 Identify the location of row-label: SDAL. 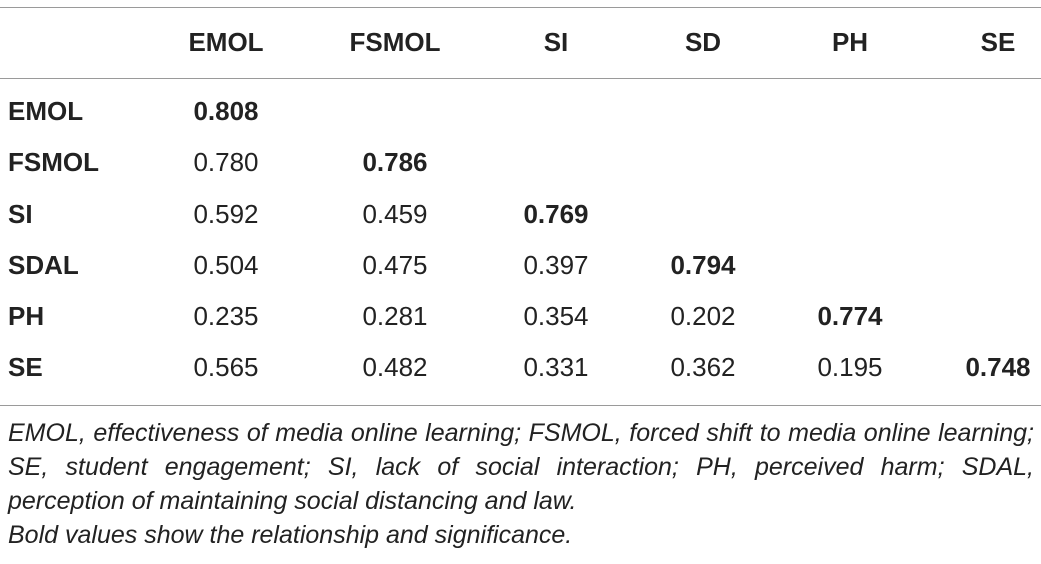
(43, 265).